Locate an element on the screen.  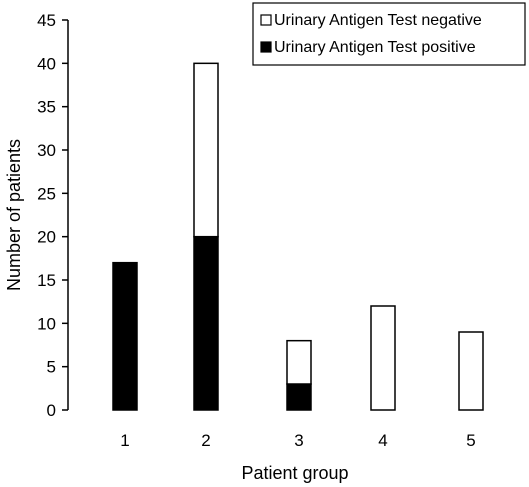
y-tick-label: 5 is located at coordinates (51, 367).